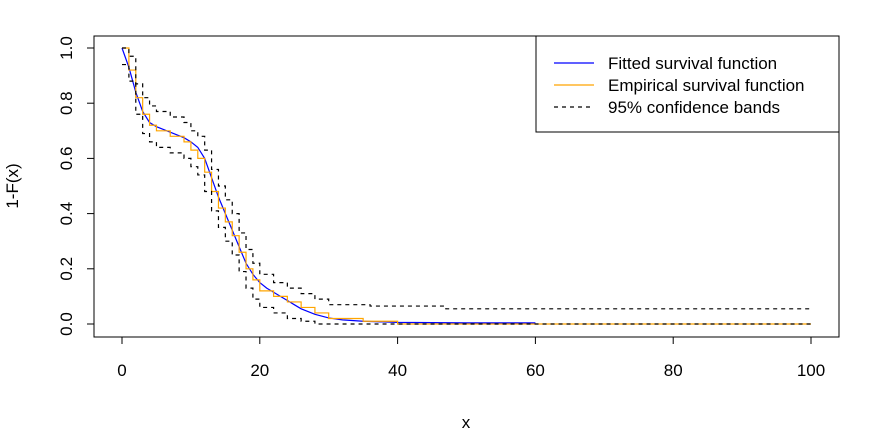  Describe the element at coordinates (535, 370) in the screenshot. I see `x-tick-label: 60` at that location.